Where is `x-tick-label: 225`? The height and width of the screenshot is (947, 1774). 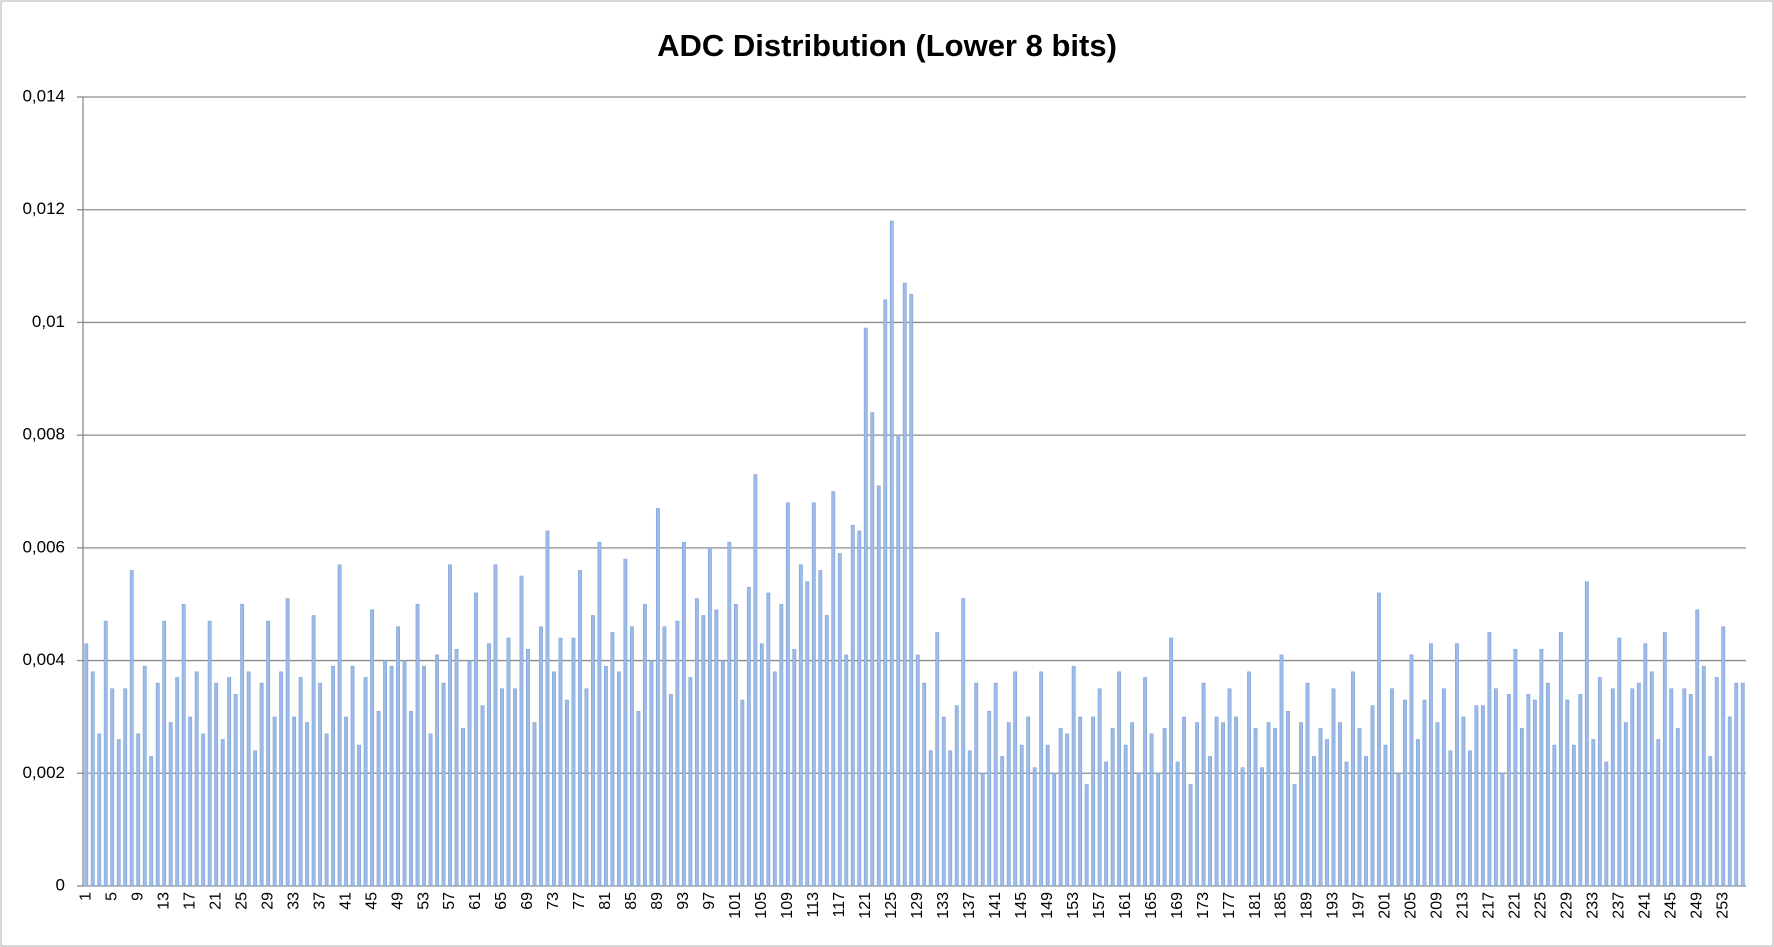
x-tick-label: 225 is located at coordinates (1541, 905).